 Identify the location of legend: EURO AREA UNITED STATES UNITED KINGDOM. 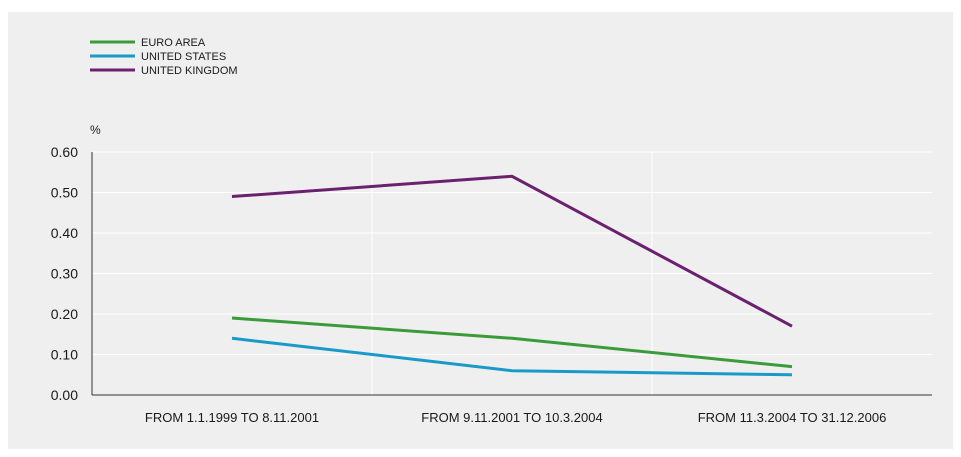
(164, 57).